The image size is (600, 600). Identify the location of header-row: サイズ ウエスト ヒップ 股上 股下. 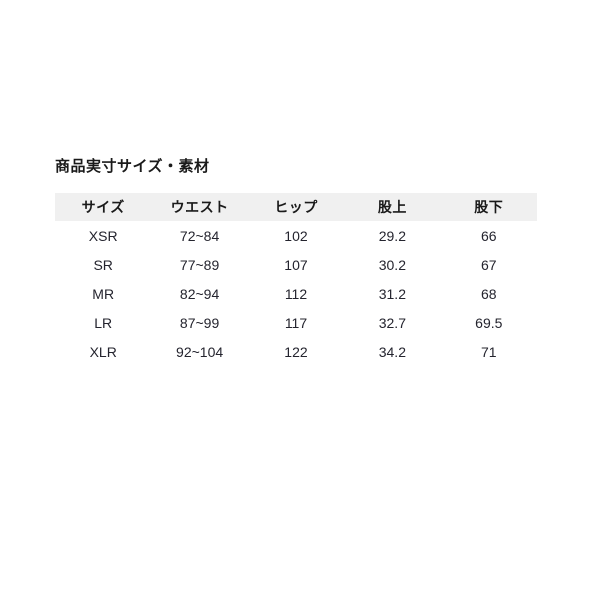
(296, 207).